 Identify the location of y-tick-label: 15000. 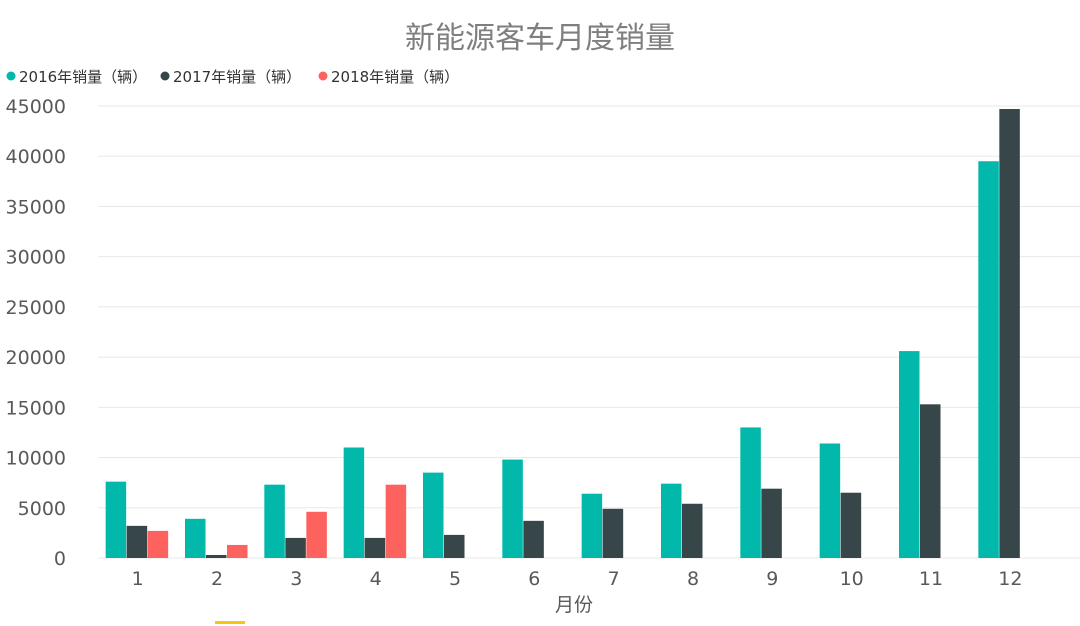
(36, 408).